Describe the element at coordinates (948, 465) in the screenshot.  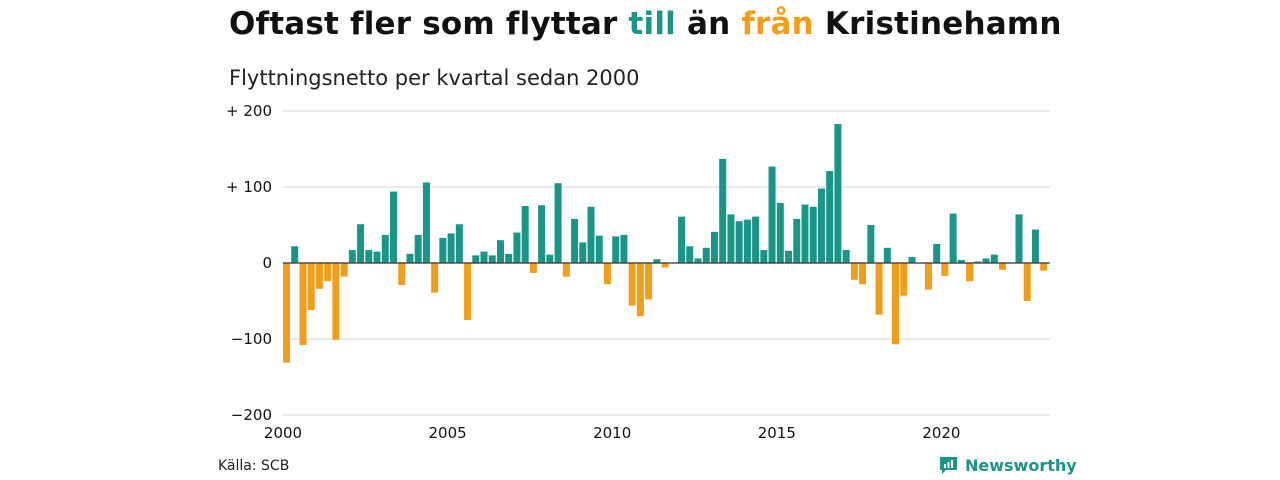
I see `newsworthy-logo-icon` at that location.